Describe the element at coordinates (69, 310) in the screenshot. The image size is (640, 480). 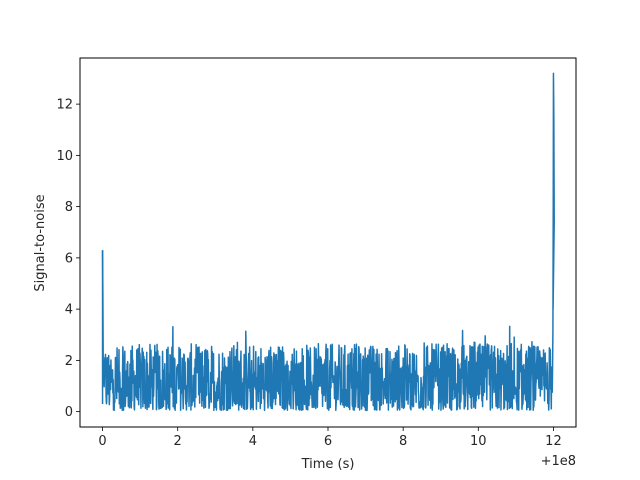
I see `y-tick-label: 4` at that location.